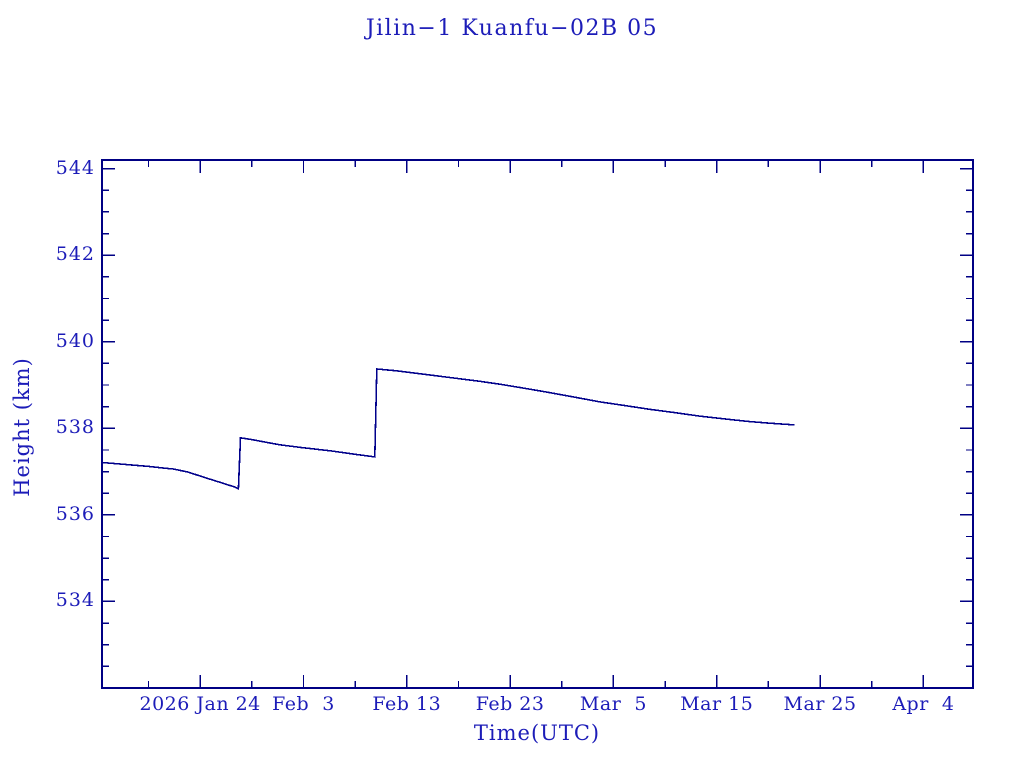 This screenshot has width=1024, height=768. What do you see at coordinates (75, 340) in the screenshot?
I see `y-tick-label: 540` at bounding box center [75, 340].